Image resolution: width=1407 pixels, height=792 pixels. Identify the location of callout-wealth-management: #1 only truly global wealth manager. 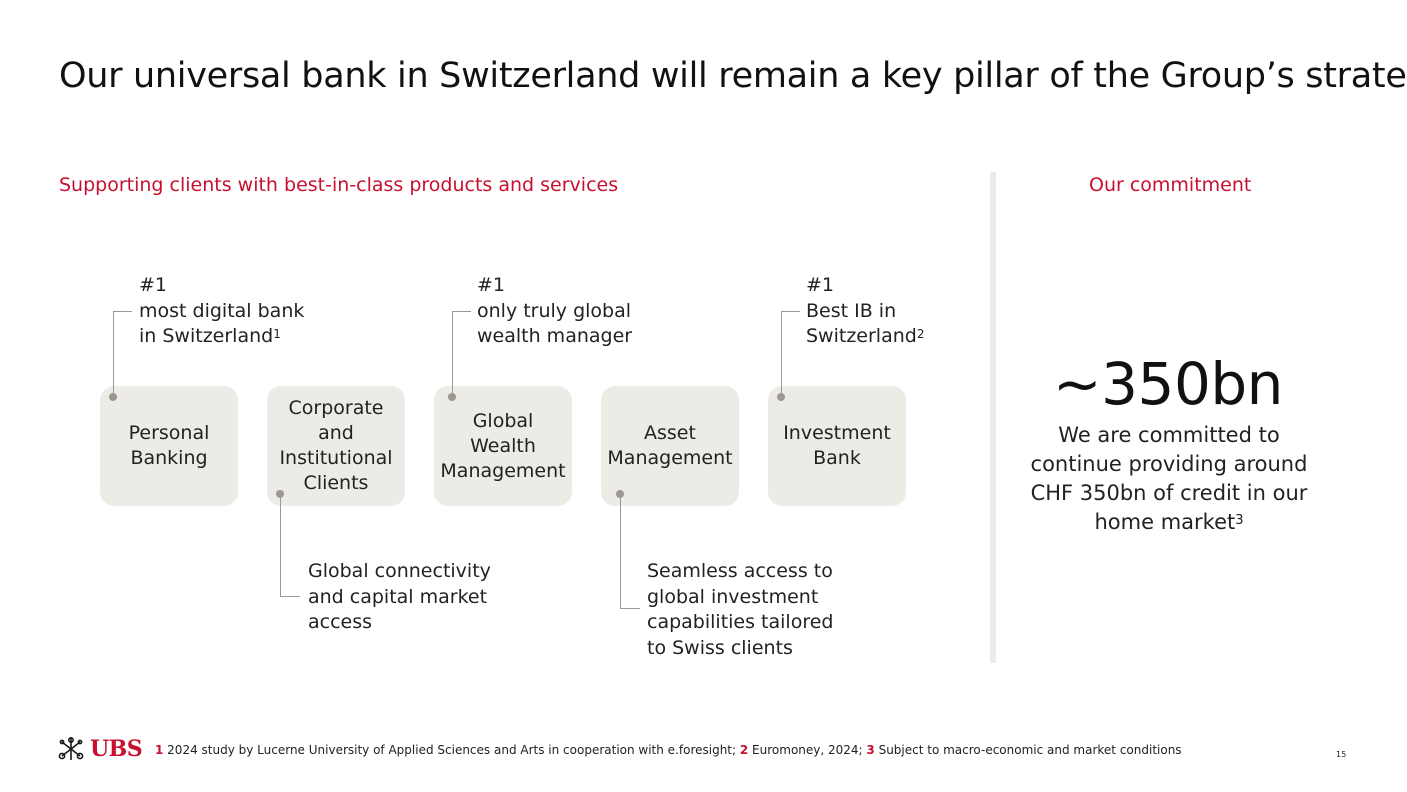
(554, 311).